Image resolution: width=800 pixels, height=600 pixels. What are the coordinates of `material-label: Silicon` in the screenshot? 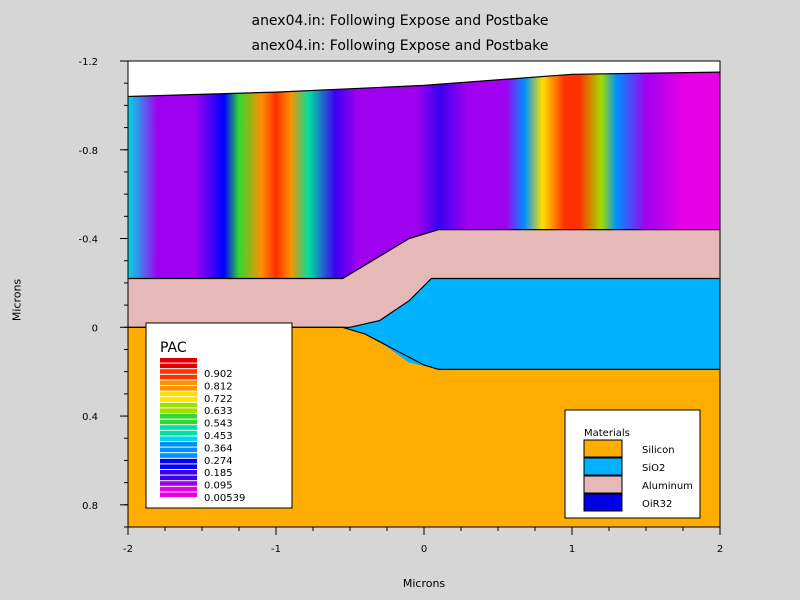 It's located at (658, 450).